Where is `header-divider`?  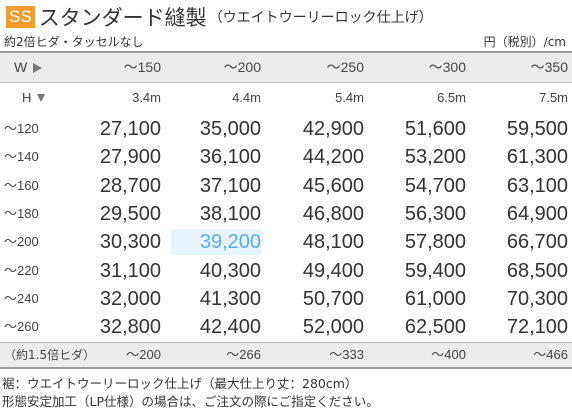 header-divider is located at coordinates (286, 82).